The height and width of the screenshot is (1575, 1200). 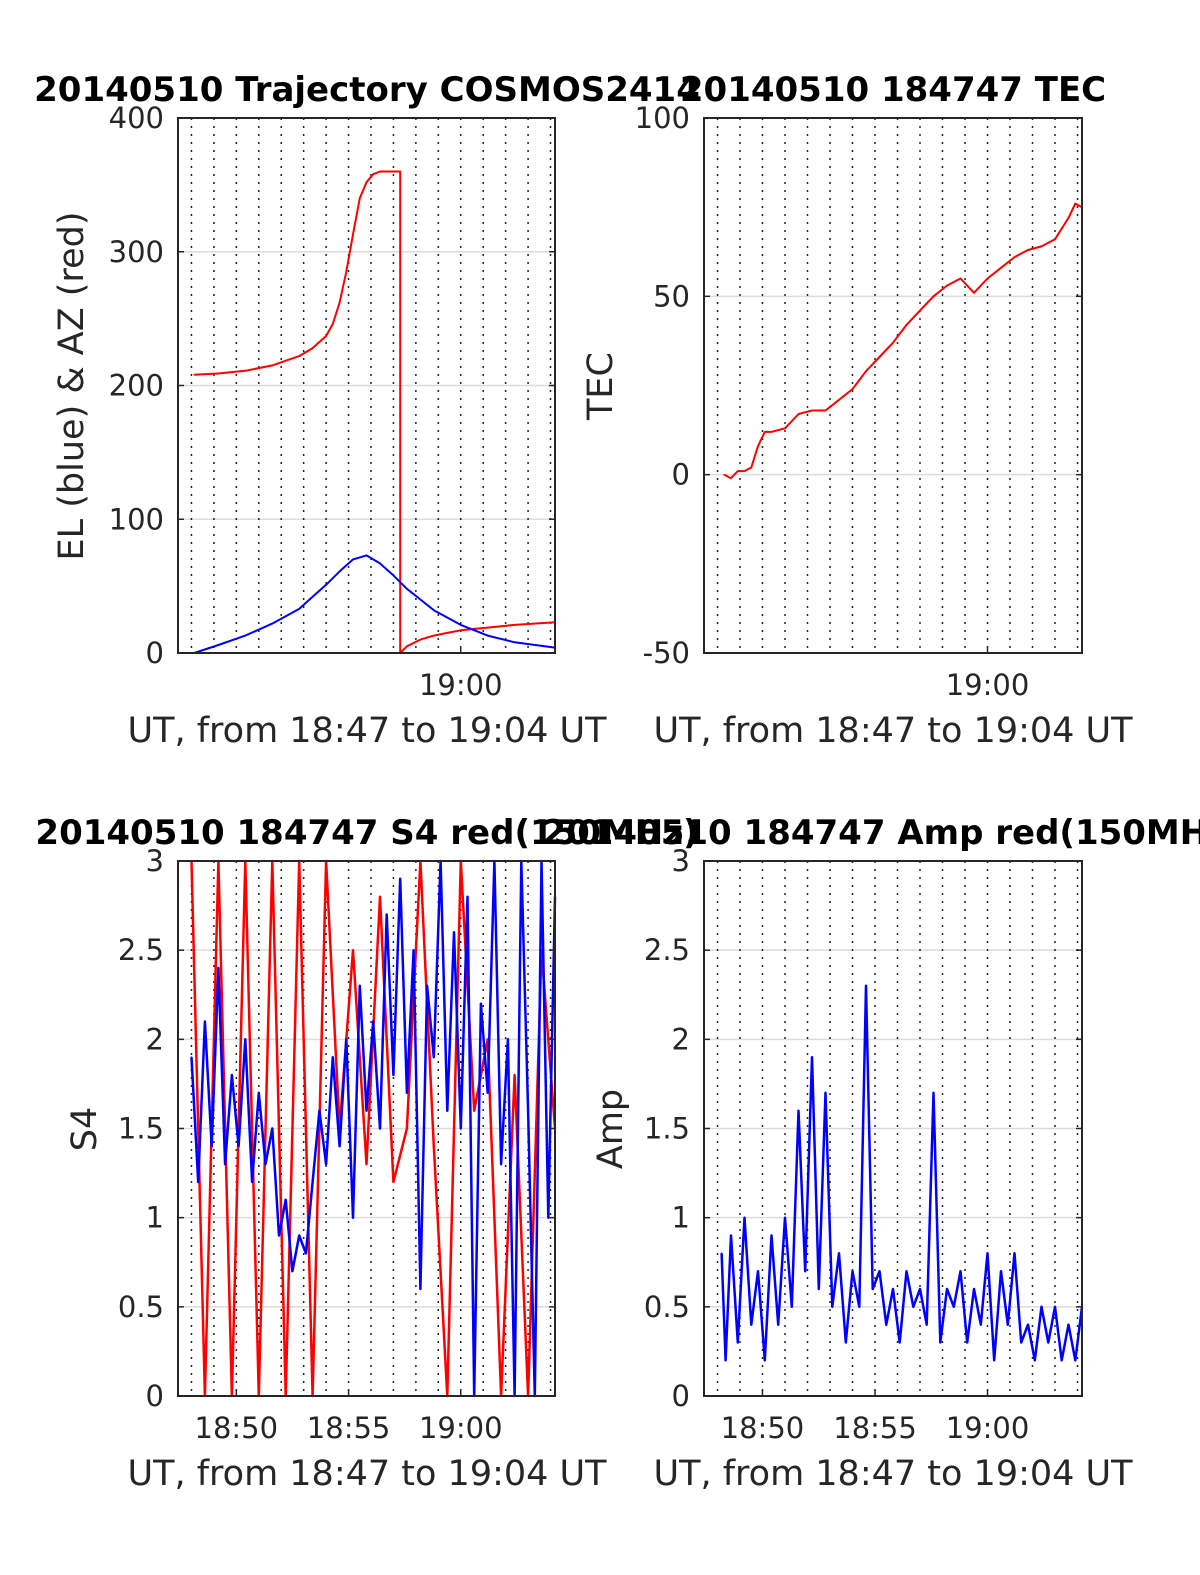 I want to click on amp-title: 20140510 184747 Amp red(150MHz), so click(x=871, y=833).